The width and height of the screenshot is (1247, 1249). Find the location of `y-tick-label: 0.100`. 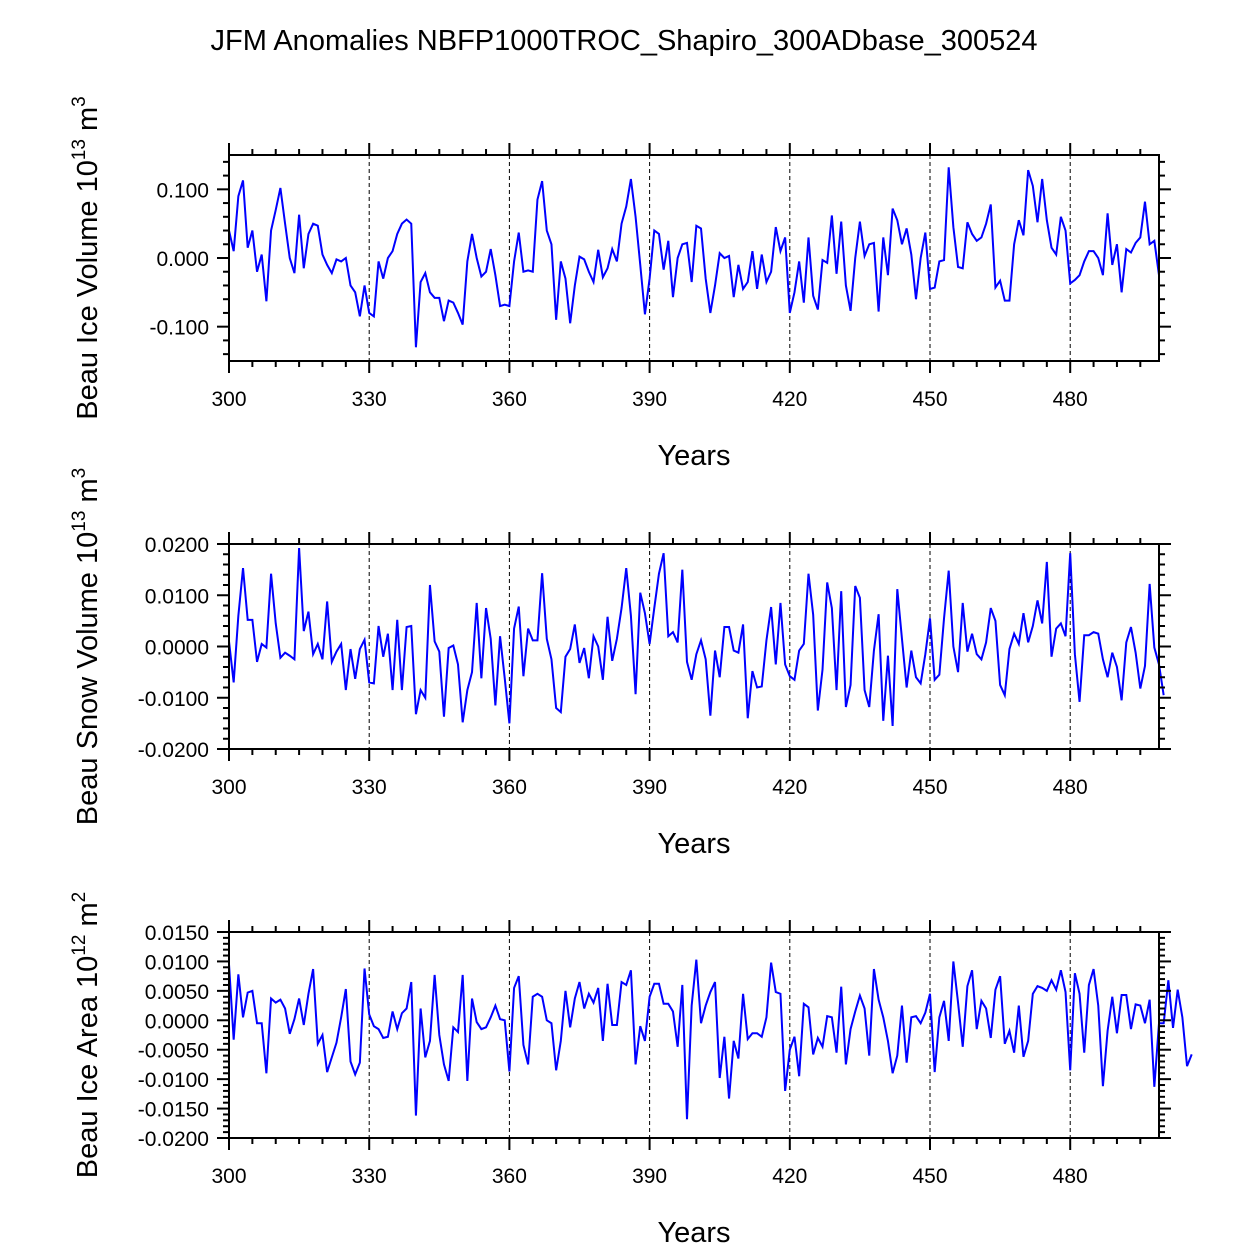

y-tick-label: 0.100 is located at coordinates (182, 190).